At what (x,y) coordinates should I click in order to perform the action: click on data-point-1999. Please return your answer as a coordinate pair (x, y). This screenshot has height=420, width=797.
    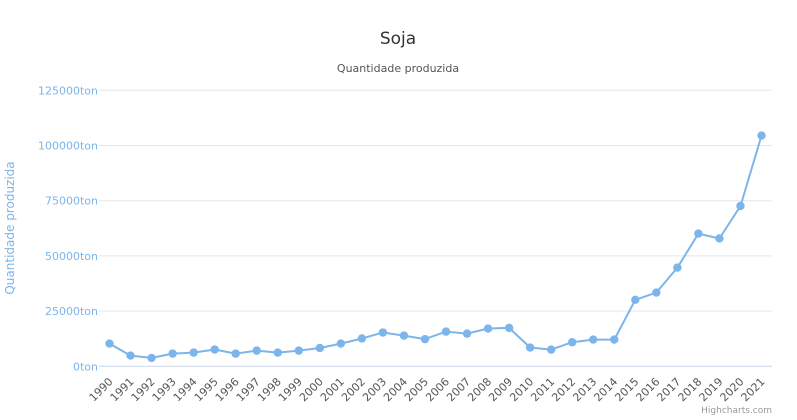
    Looking at the image, I should click on (298, 350).